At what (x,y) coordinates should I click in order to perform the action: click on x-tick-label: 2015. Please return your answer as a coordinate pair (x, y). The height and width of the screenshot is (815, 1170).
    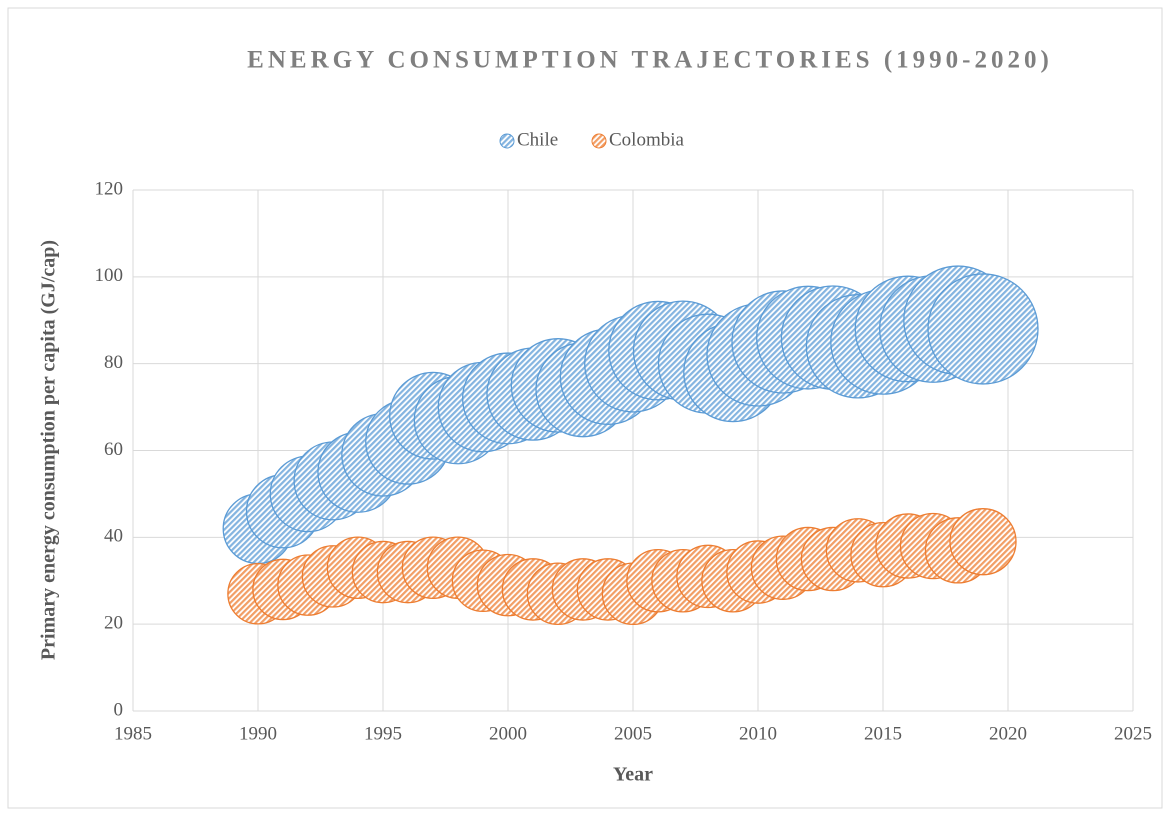
    Looking at the image, I should click on (883, 733).